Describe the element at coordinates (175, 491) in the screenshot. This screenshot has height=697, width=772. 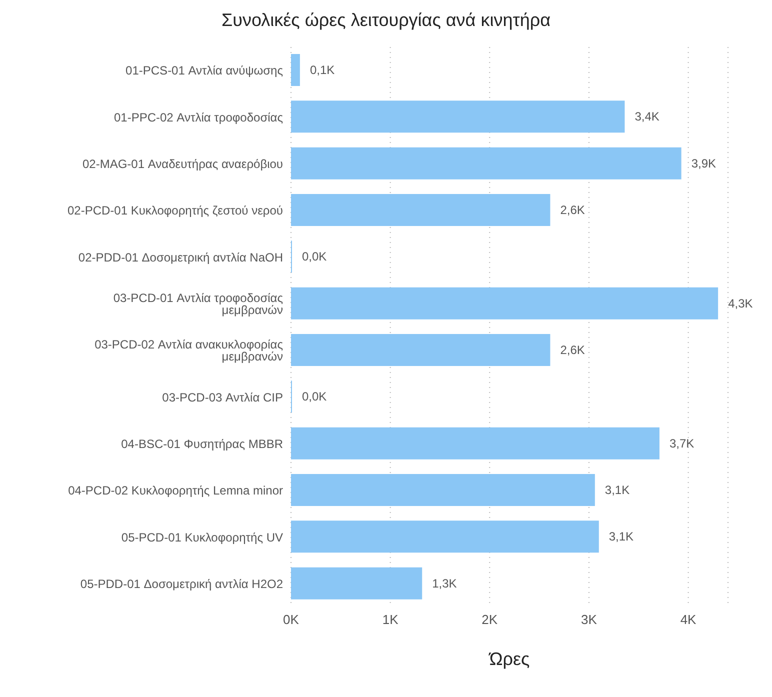
I see `y-tick-label: 04-PCD-02 Κυκλοφορητής Lemna minor` at that location.